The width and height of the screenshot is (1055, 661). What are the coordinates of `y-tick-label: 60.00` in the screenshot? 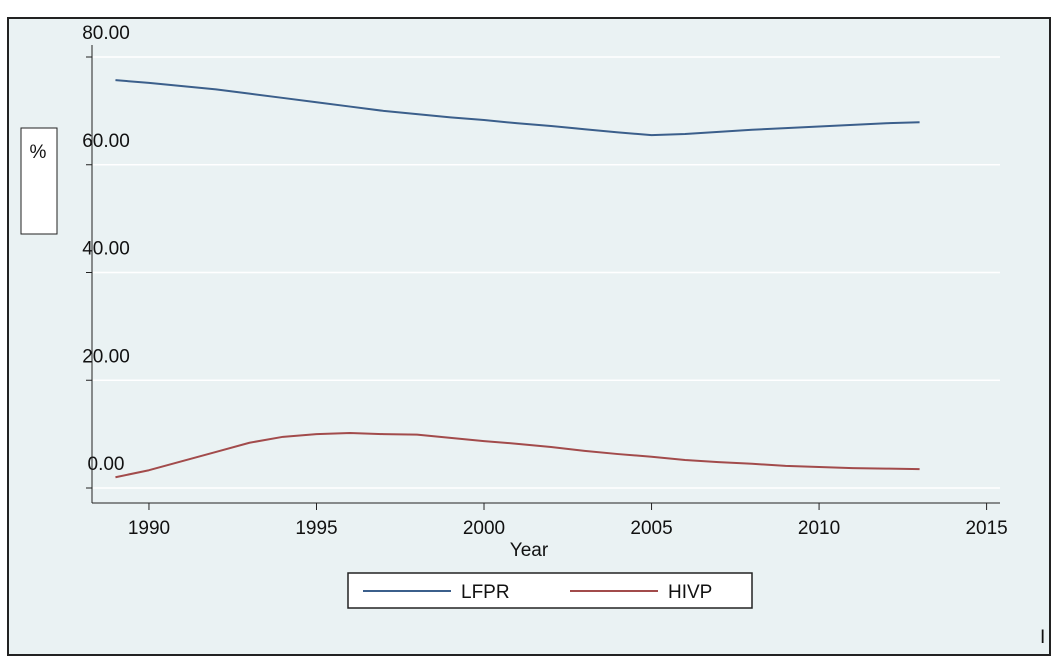 It's located at (106, 141).